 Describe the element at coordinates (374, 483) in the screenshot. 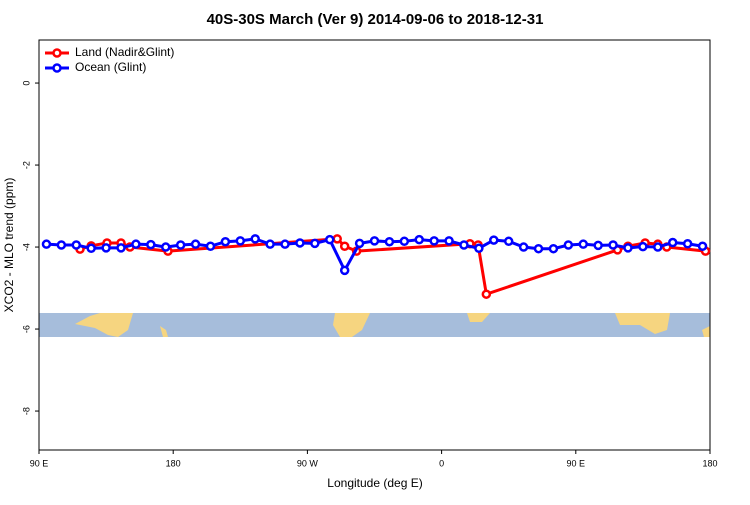

I see `x-axis-label: Longitude (deg E)` at that location.